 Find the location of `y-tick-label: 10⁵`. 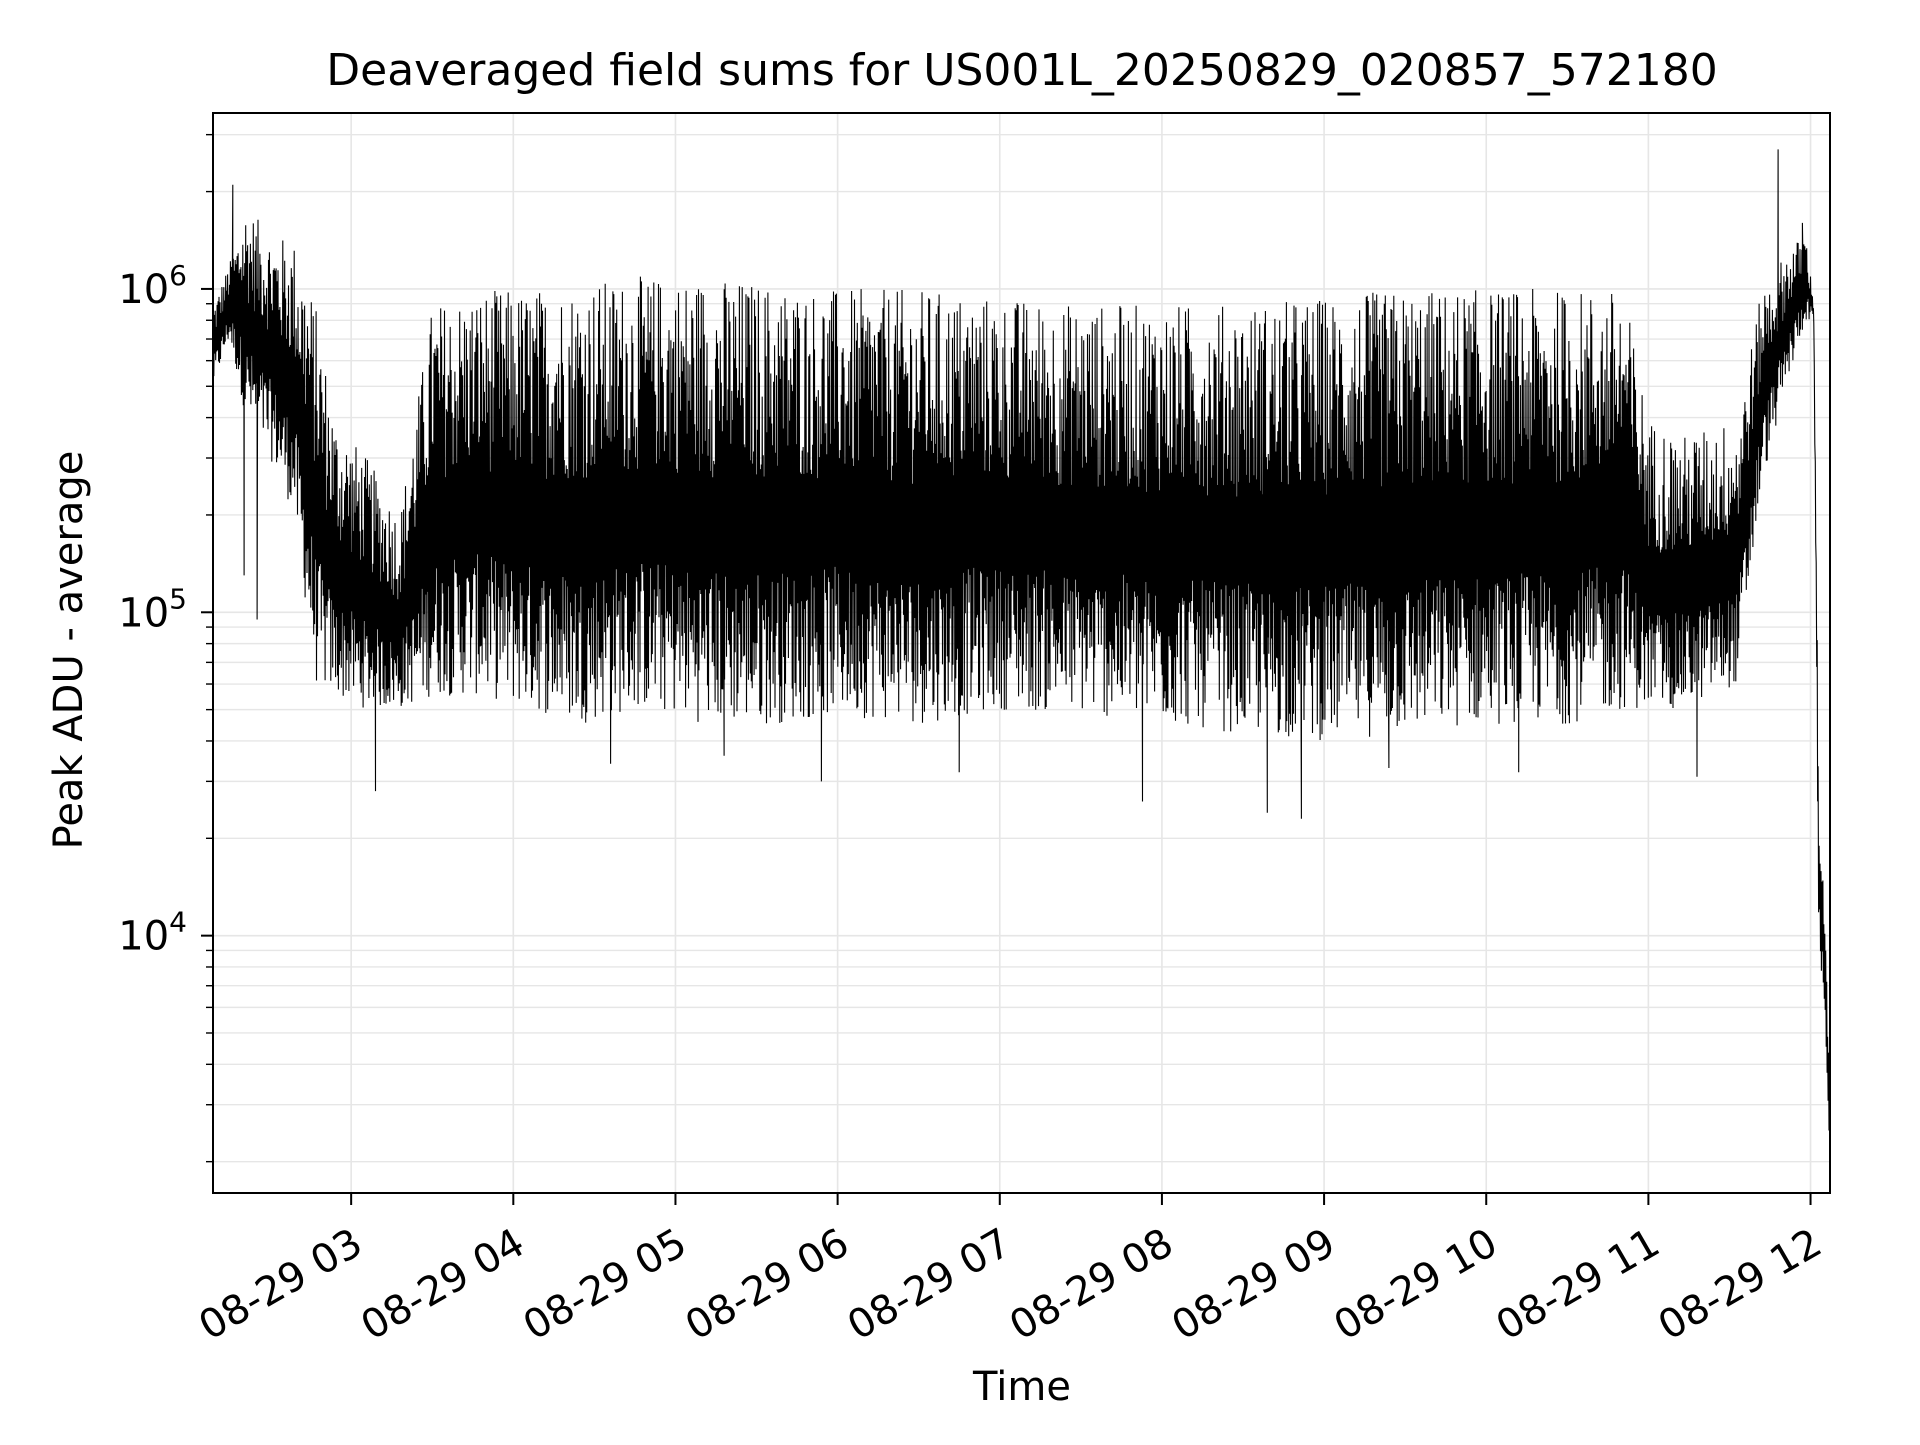

y-tick-label: 10⁵ is located at coordinates (152, 609).